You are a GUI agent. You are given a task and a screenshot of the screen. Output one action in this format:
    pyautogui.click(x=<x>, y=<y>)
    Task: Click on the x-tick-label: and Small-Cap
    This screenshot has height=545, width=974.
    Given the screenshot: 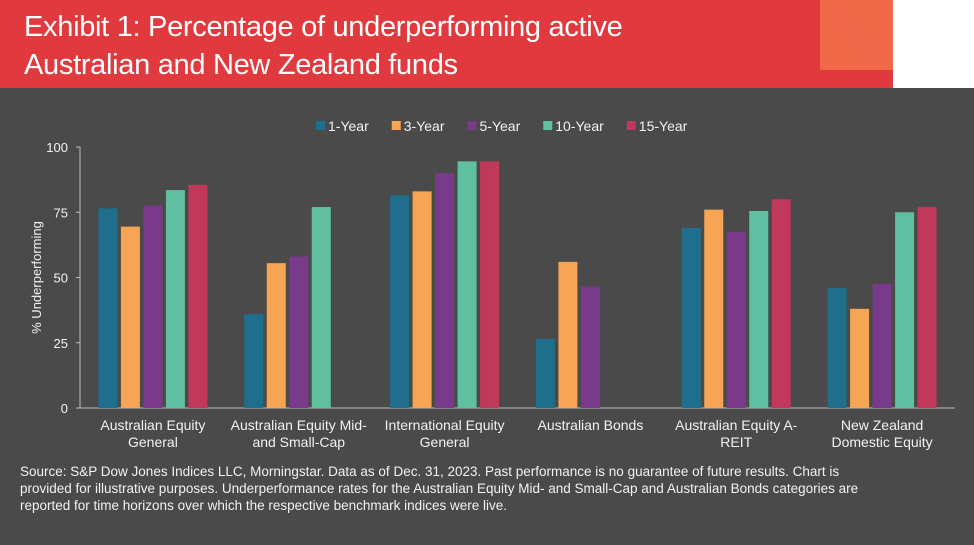 What is the action you would take?
    pyautogui.click(x=298, y=442)
    